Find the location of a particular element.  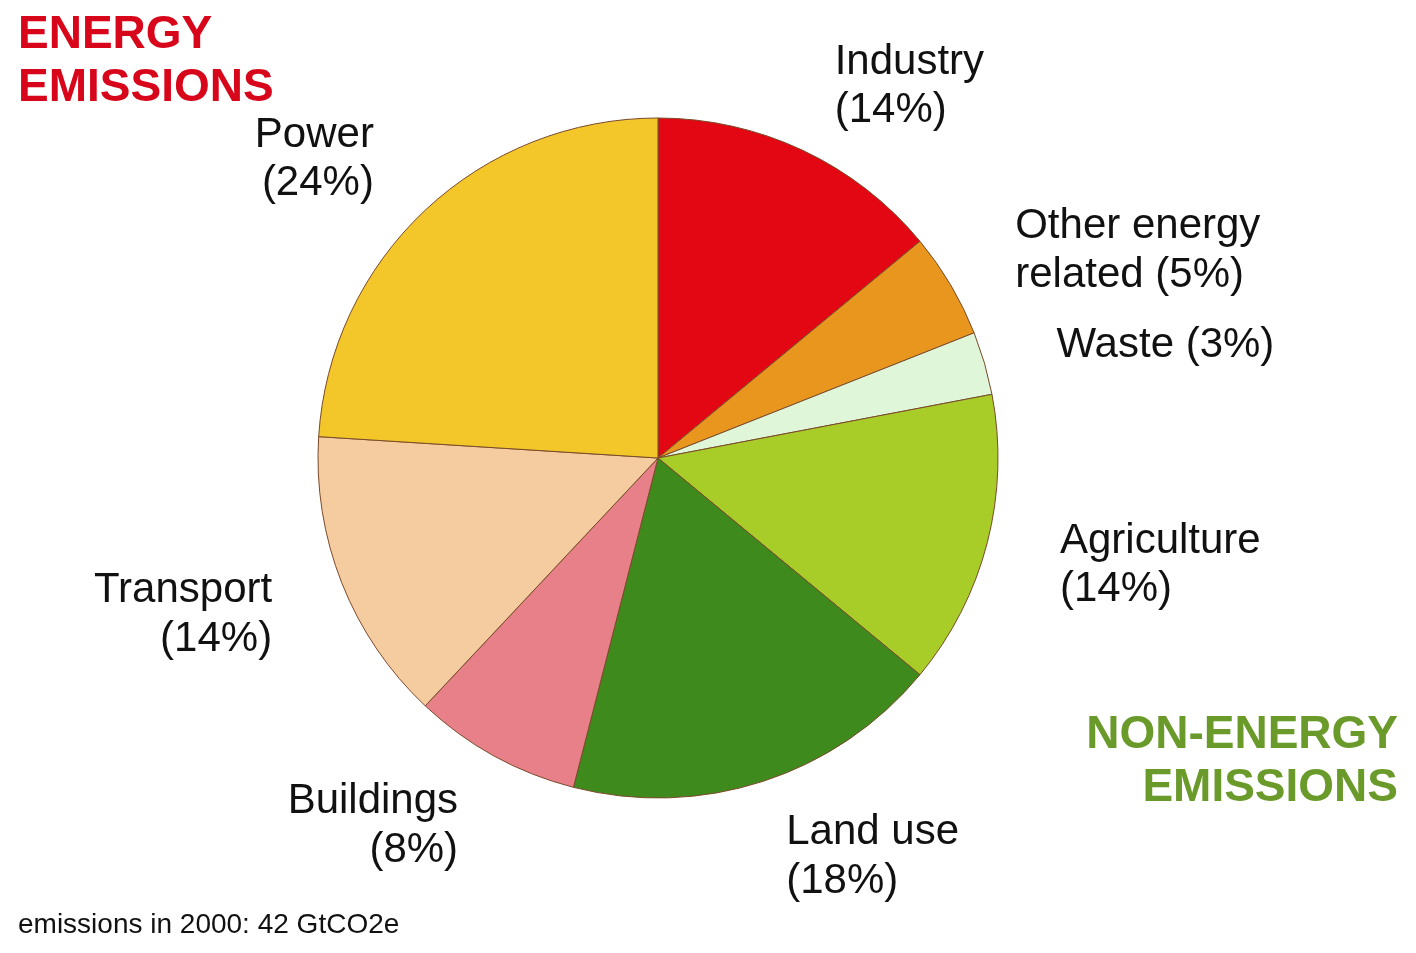

data-label: (8%) is located at coordinates (414, 847).